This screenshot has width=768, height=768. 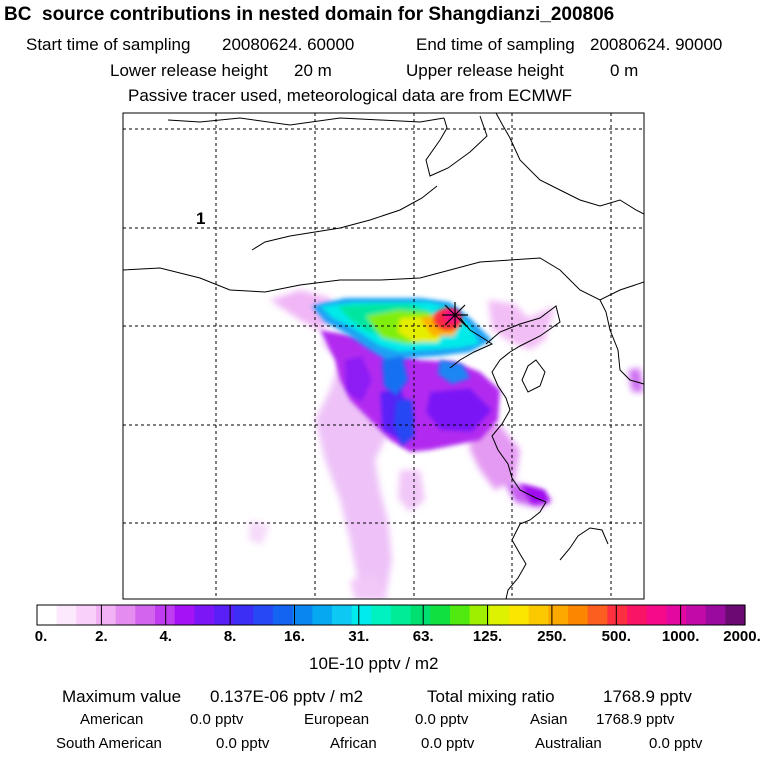 I want to click on upper-release-label: Upper release height, so click(x=485, y=70).